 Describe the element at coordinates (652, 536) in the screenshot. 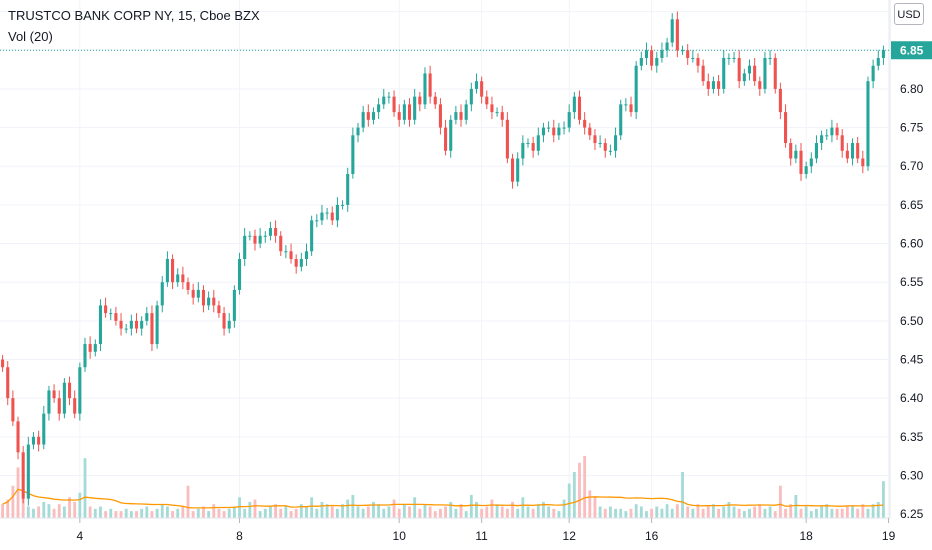

I see `x-tick-label: 16` at that location.